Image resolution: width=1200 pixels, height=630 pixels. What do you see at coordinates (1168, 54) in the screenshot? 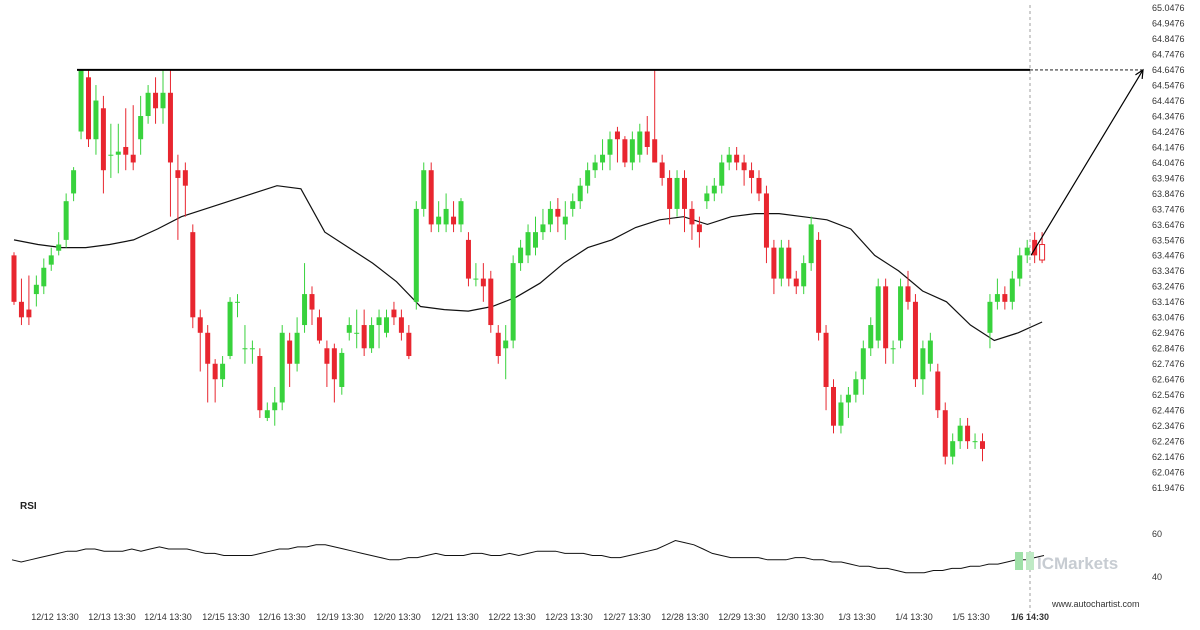
I see `price-tick-label: 64.7476` at bounding box center [1168, 54].